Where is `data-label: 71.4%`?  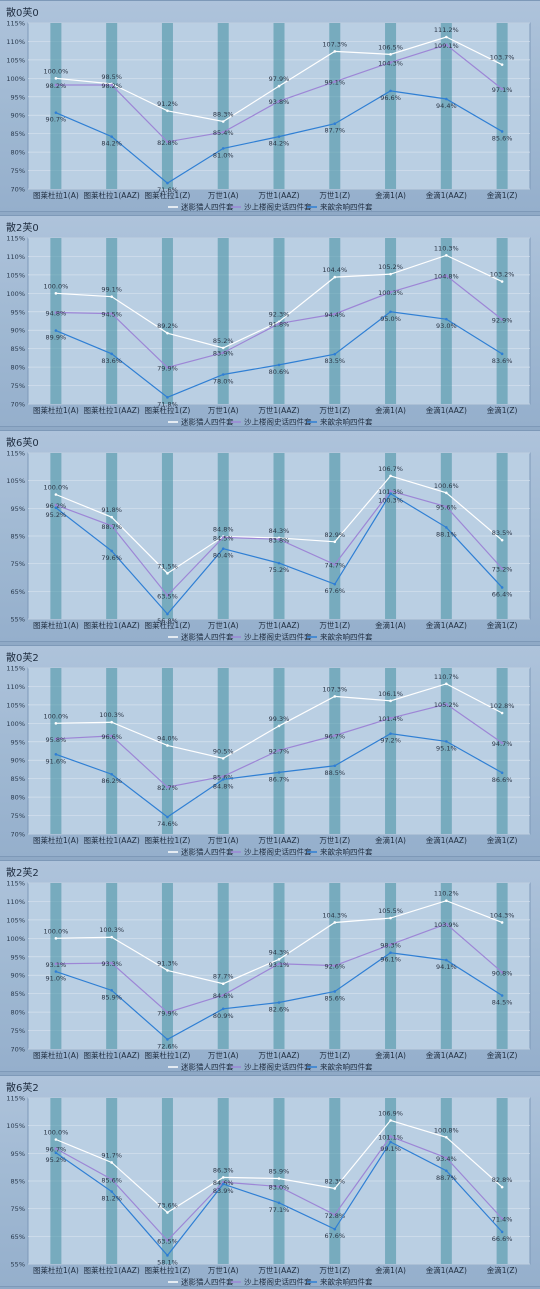
data-label: 71.4% is located at coordinates (502, 1220).